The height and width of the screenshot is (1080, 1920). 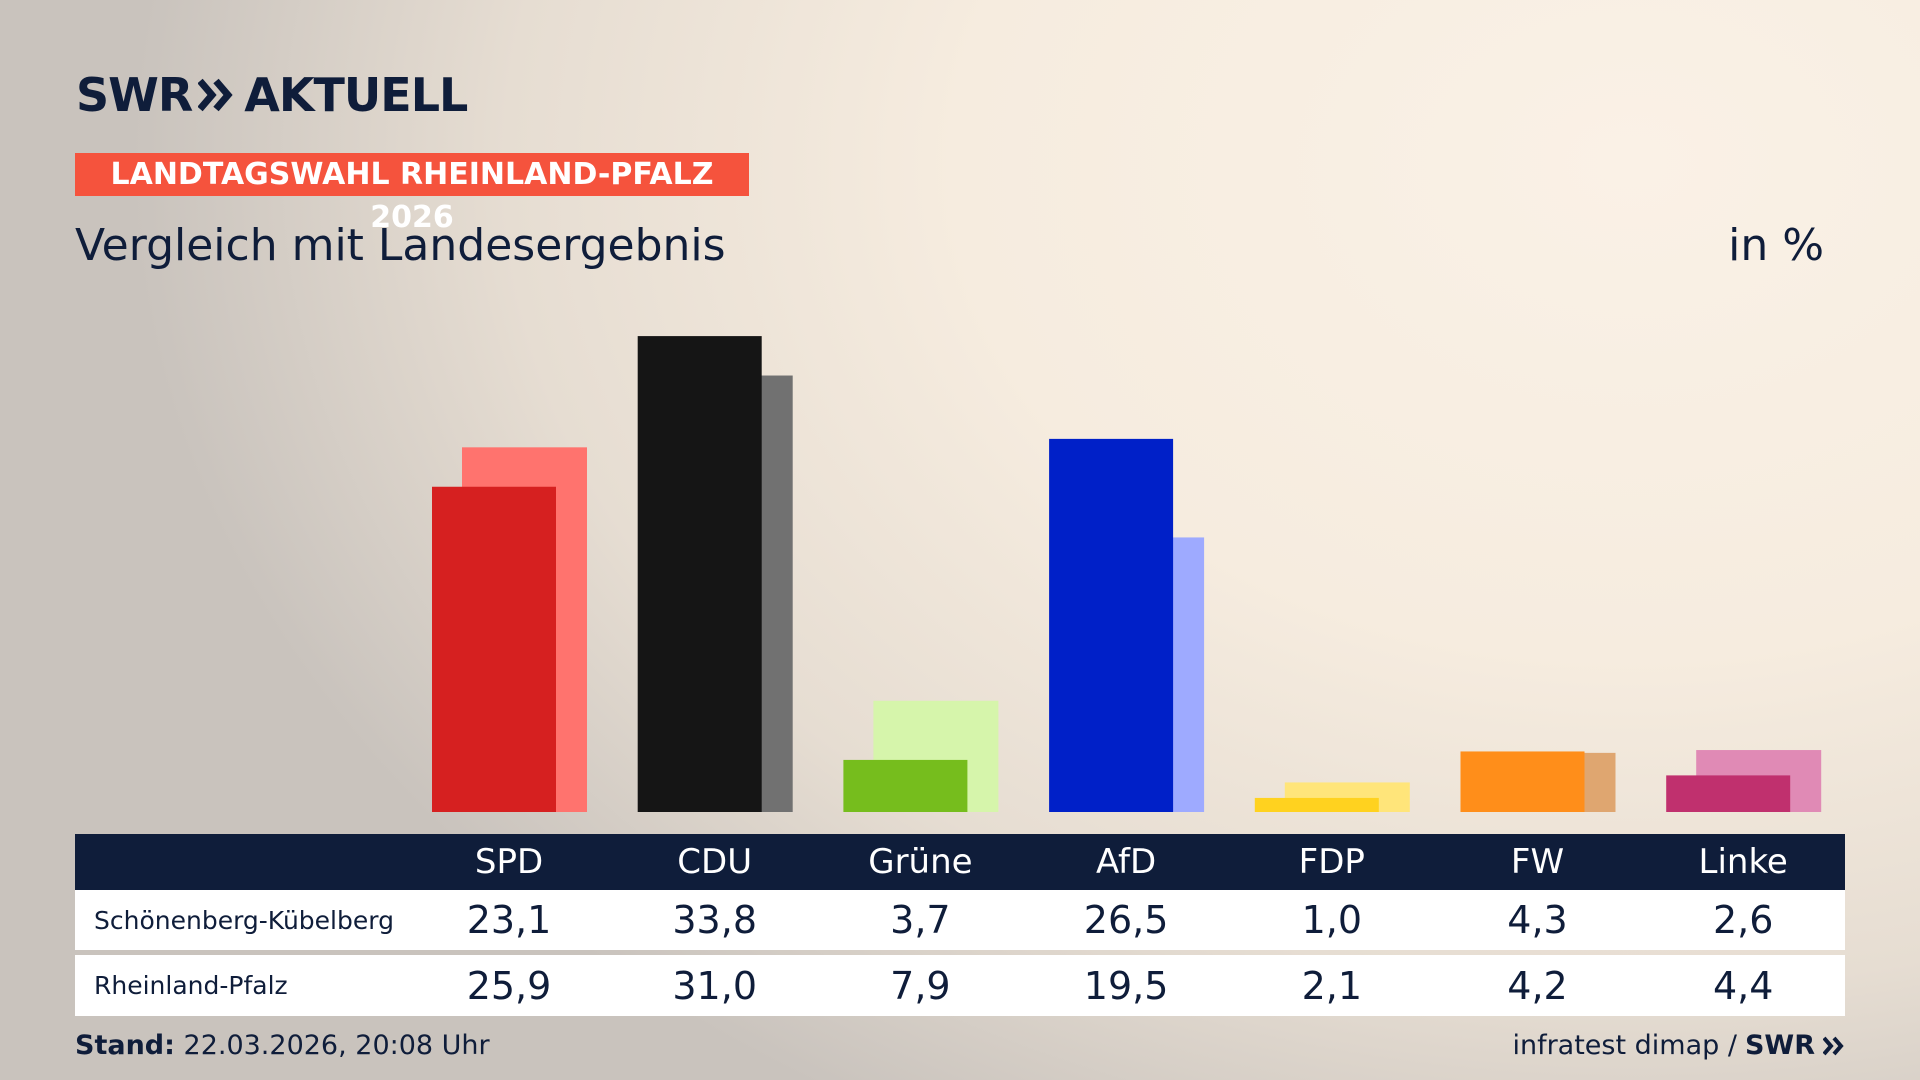 What do you see at coordinates (1743, 862) in the screenshot?
I see `category-label: Linke` at bounding box center [1743, 862].